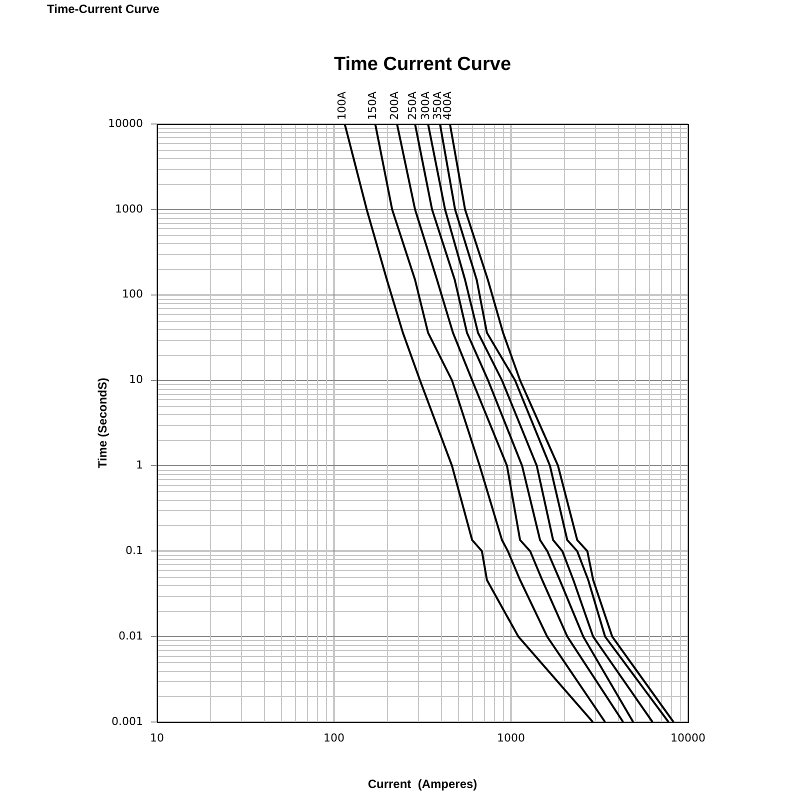  What do you see at coordinates (103, 423) in the screenshot?
I see `y-axis-title: Time (SecondS)` at bounding box center [103, 423].